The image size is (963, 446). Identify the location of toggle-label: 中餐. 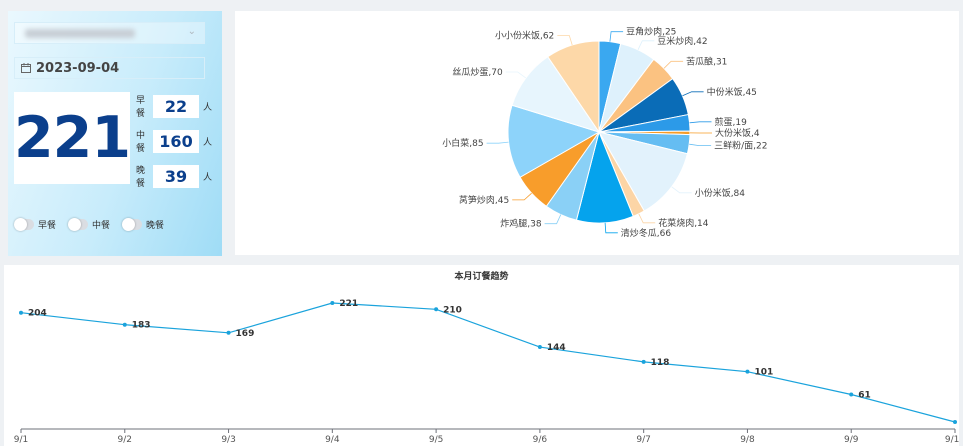
(101, 226).